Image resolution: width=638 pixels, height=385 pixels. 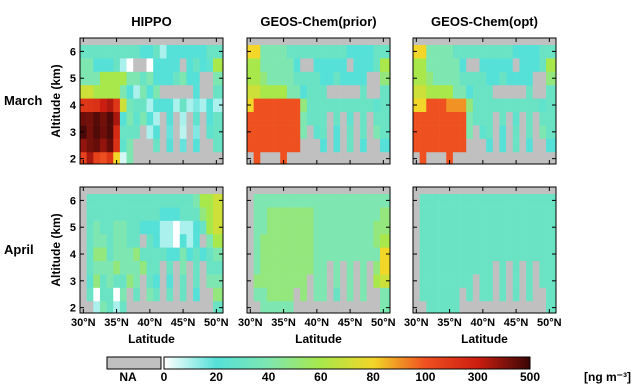 I want to click on colorbar-unit-label: [ng m⁻³], so click(x=607, y=377).